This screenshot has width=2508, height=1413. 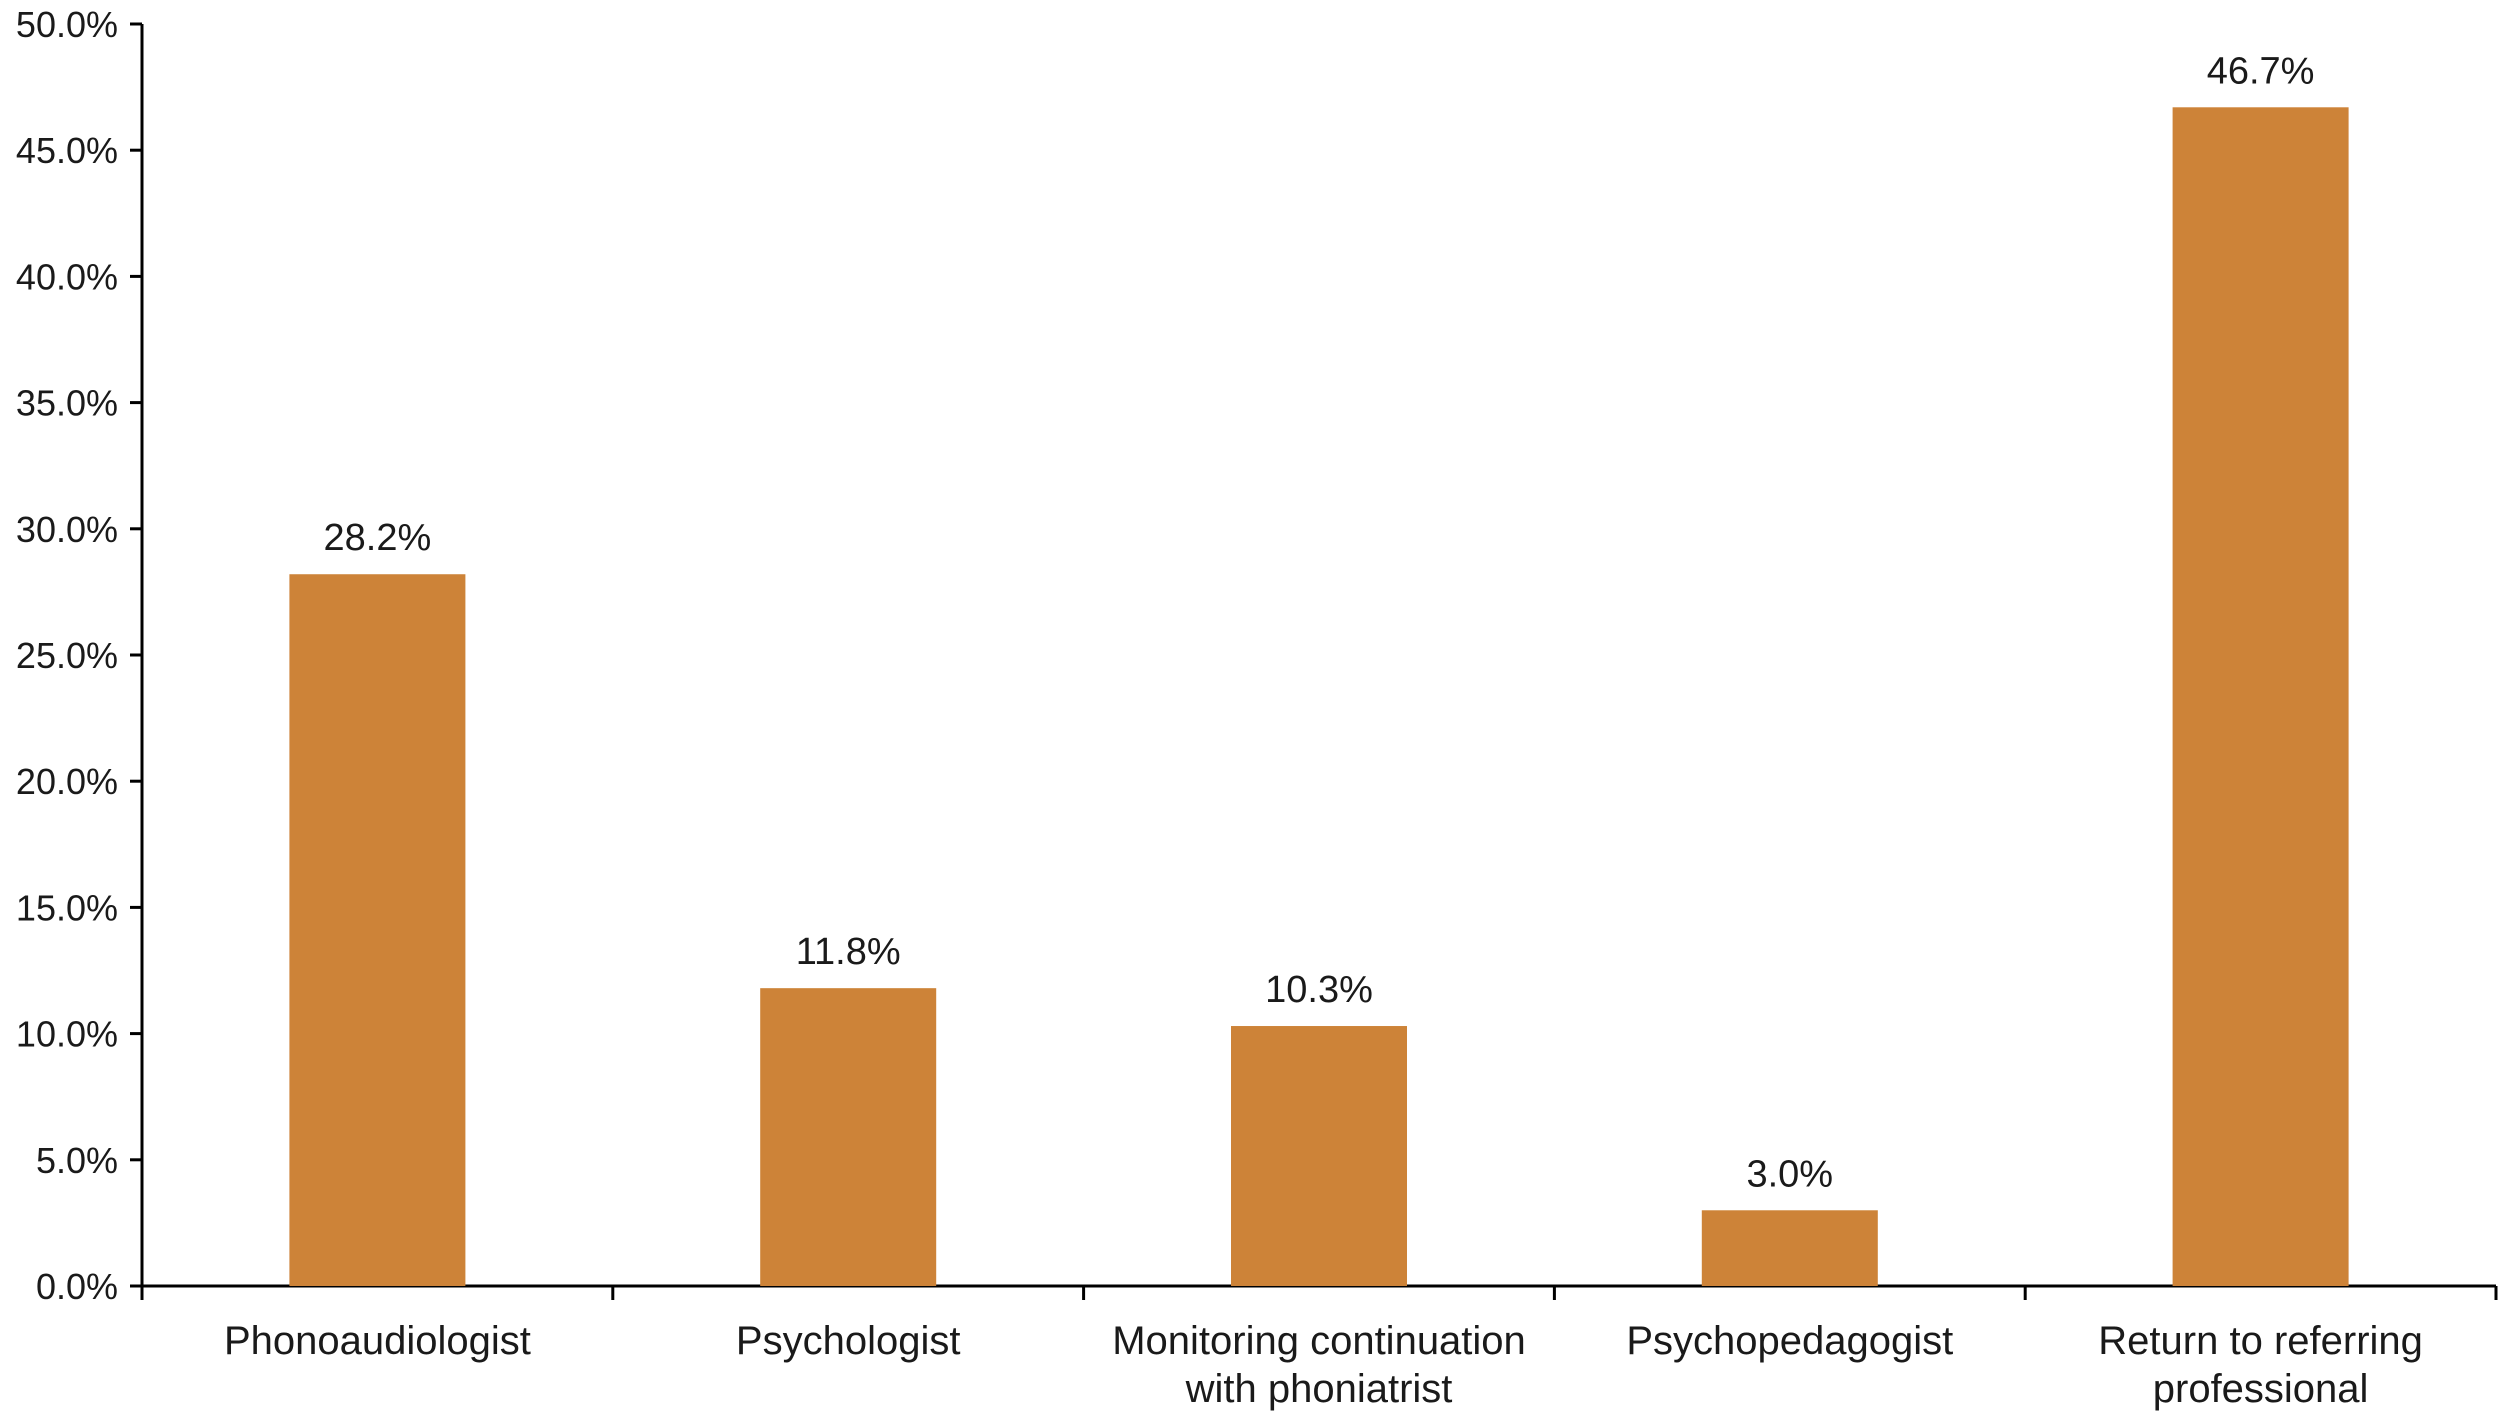 I want to click on y-tick-label: 5.0%, so click(x=77, y=1160).